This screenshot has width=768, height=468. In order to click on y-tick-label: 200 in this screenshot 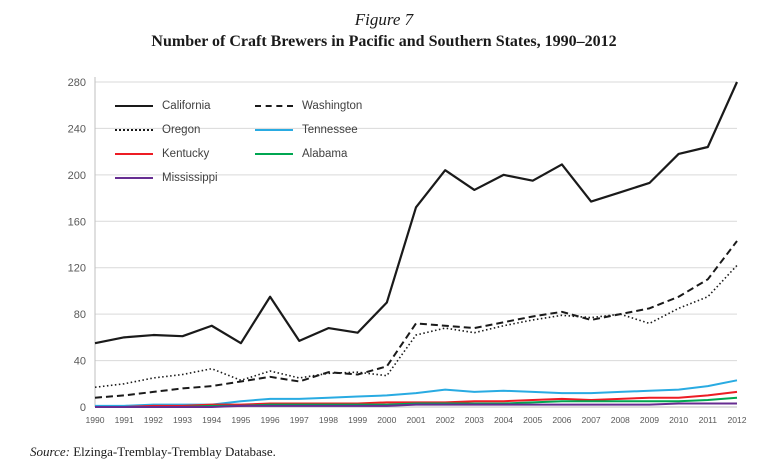, I will do `click(77, 176)`.